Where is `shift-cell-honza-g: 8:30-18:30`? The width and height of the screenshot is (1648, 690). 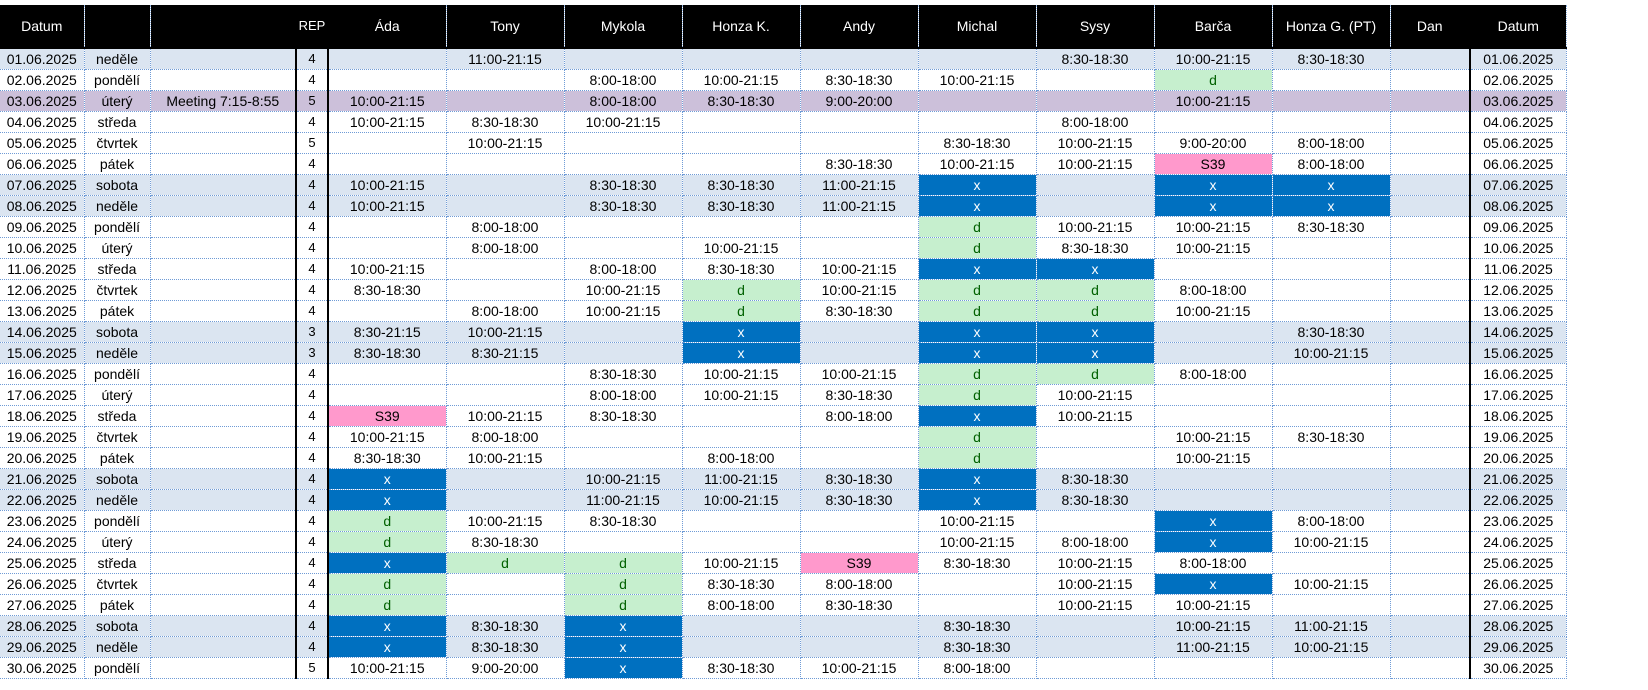
shift-cell-honza-g: 8:30-18:30 is located at coordinates (1331, 437).